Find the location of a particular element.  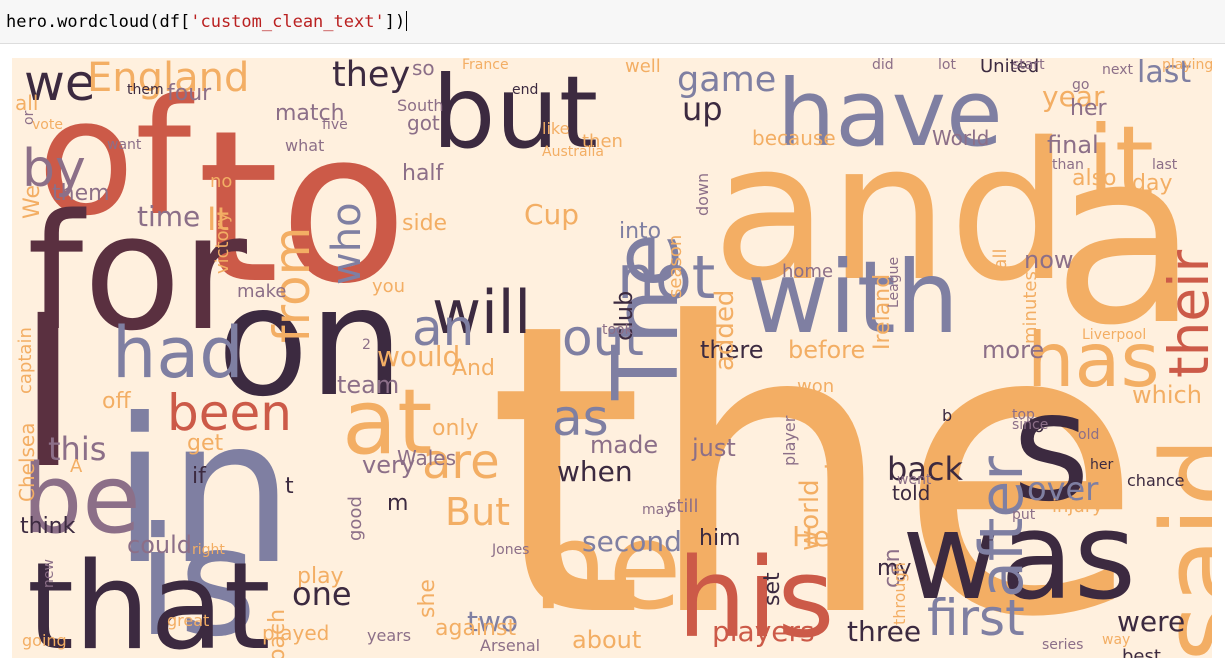

wordcloud-word: since is located at coordinates (1030, 425).